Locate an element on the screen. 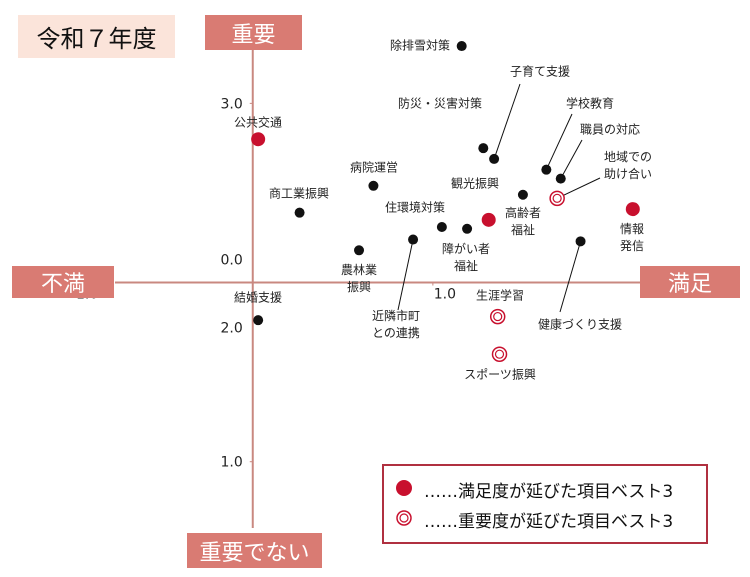 The height and width of the screenshot is (577, 750). point-label: 結婚支援 is located at coordinates (258, 297).